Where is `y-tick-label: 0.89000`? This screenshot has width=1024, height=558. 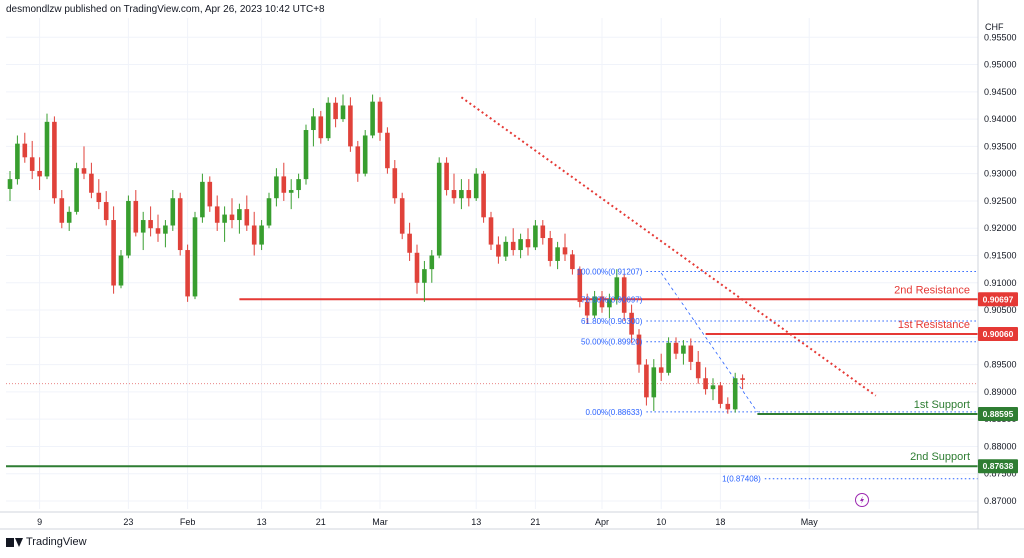 y-tick-label: 0.89000 is located at coordinates (1000, 392).